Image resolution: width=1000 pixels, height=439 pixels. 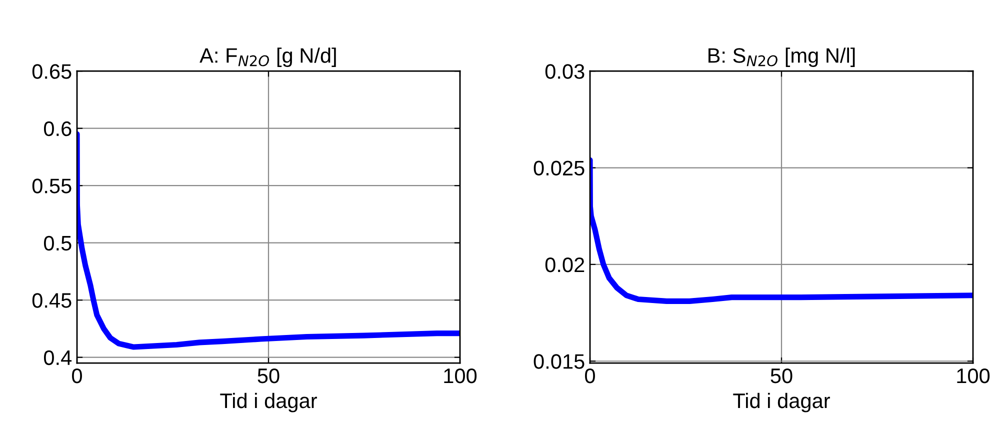 What do you see at coordinates (559, 361) in the screenshot?
I see `y-tick-label: 0.015` at bounding box center [559, 361].